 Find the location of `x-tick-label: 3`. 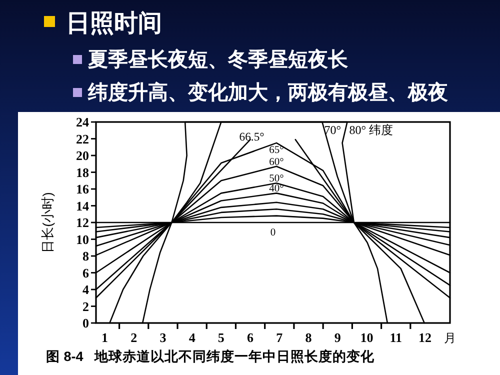

x-tick-label: 3 is located at coordinates (163, 337).